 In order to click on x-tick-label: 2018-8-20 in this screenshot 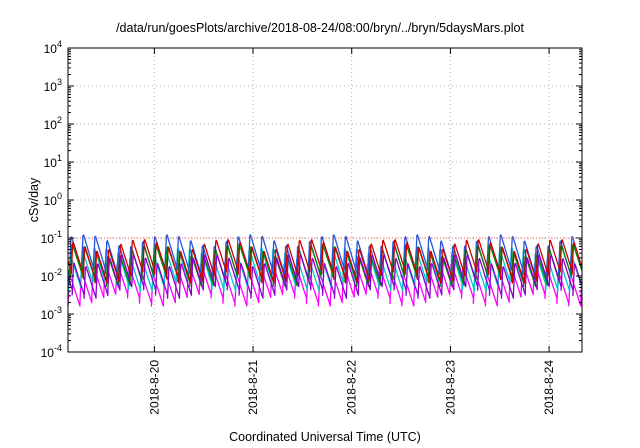, I will do `click(154, 387)`.